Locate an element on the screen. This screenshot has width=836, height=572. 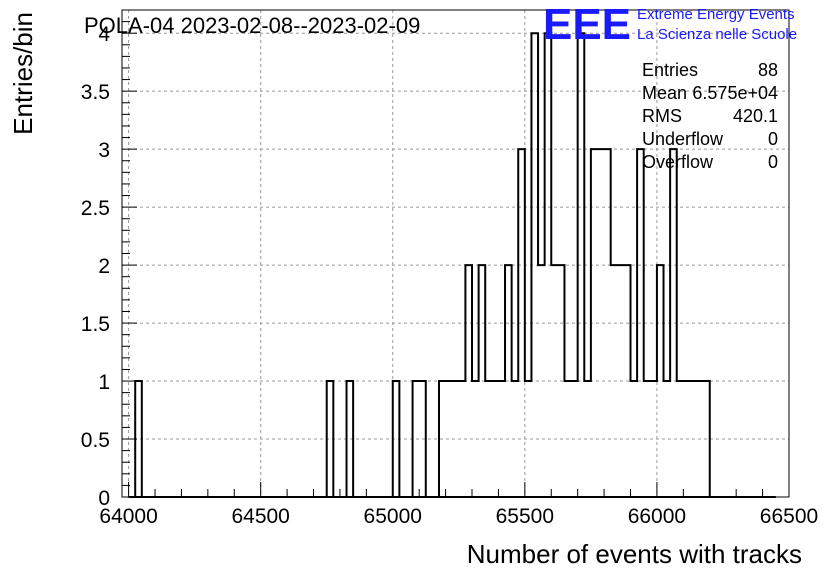
stats-label-underflow: Underflow is located at coordinates (683, 139).